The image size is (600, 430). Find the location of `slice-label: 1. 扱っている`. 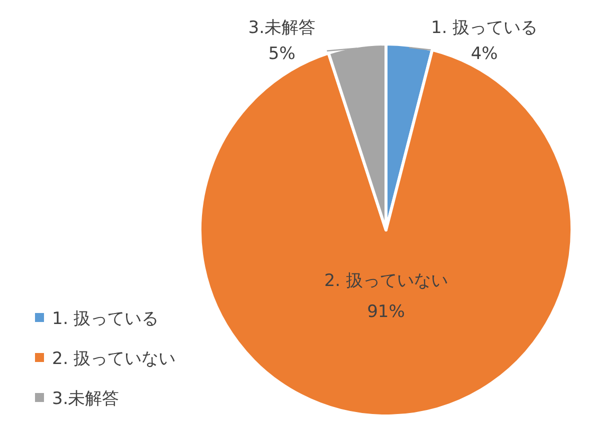

slice-label: 1. 扱っている is located at coordinates (484, 28).